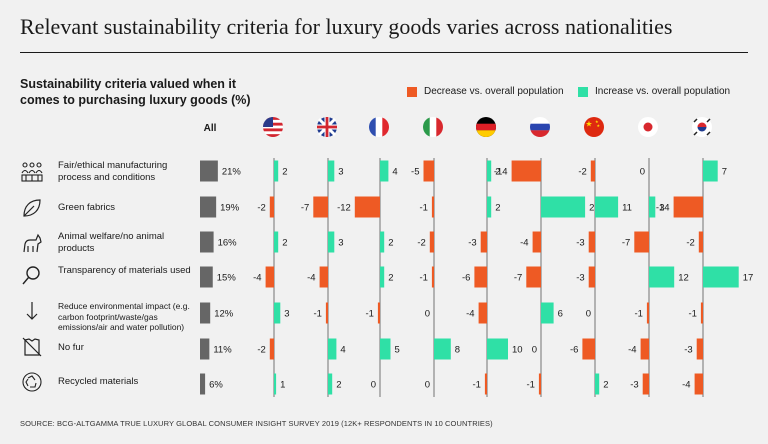  I want to click on germany-flag-icon, so click(486, 127).